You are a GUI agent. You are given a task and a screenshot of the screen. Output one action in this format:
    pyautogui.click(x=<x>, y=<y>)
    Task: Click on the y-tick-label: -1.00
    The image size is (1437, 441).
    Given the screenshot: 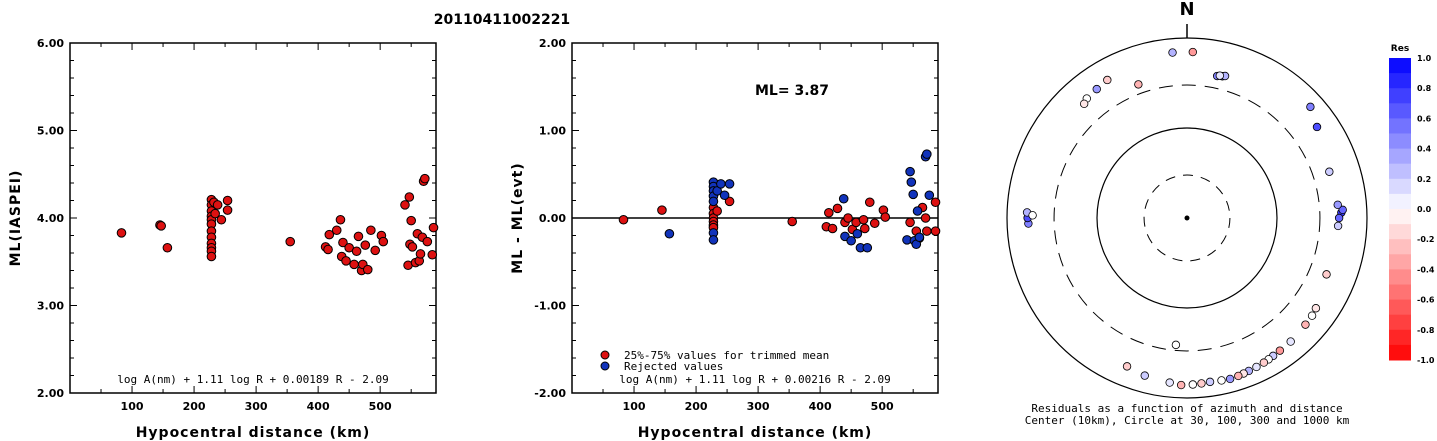 What is the action you would take?
    pyautogui.click(x=550, y=306)
    